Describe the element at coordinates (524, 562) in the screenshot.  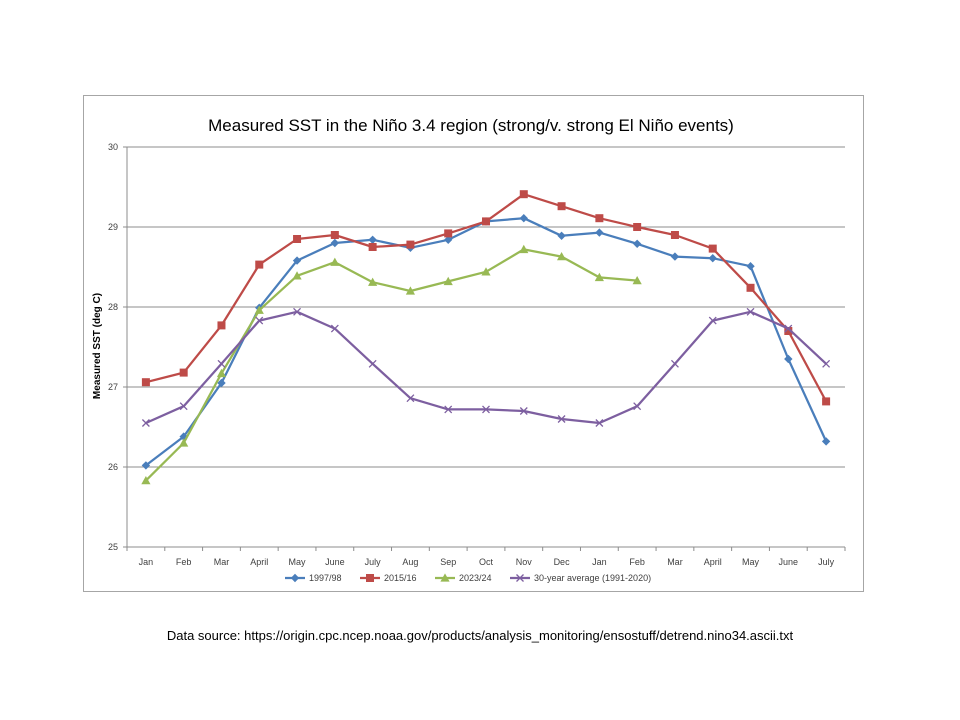
I see `x-tick-label: Nov` at that location.